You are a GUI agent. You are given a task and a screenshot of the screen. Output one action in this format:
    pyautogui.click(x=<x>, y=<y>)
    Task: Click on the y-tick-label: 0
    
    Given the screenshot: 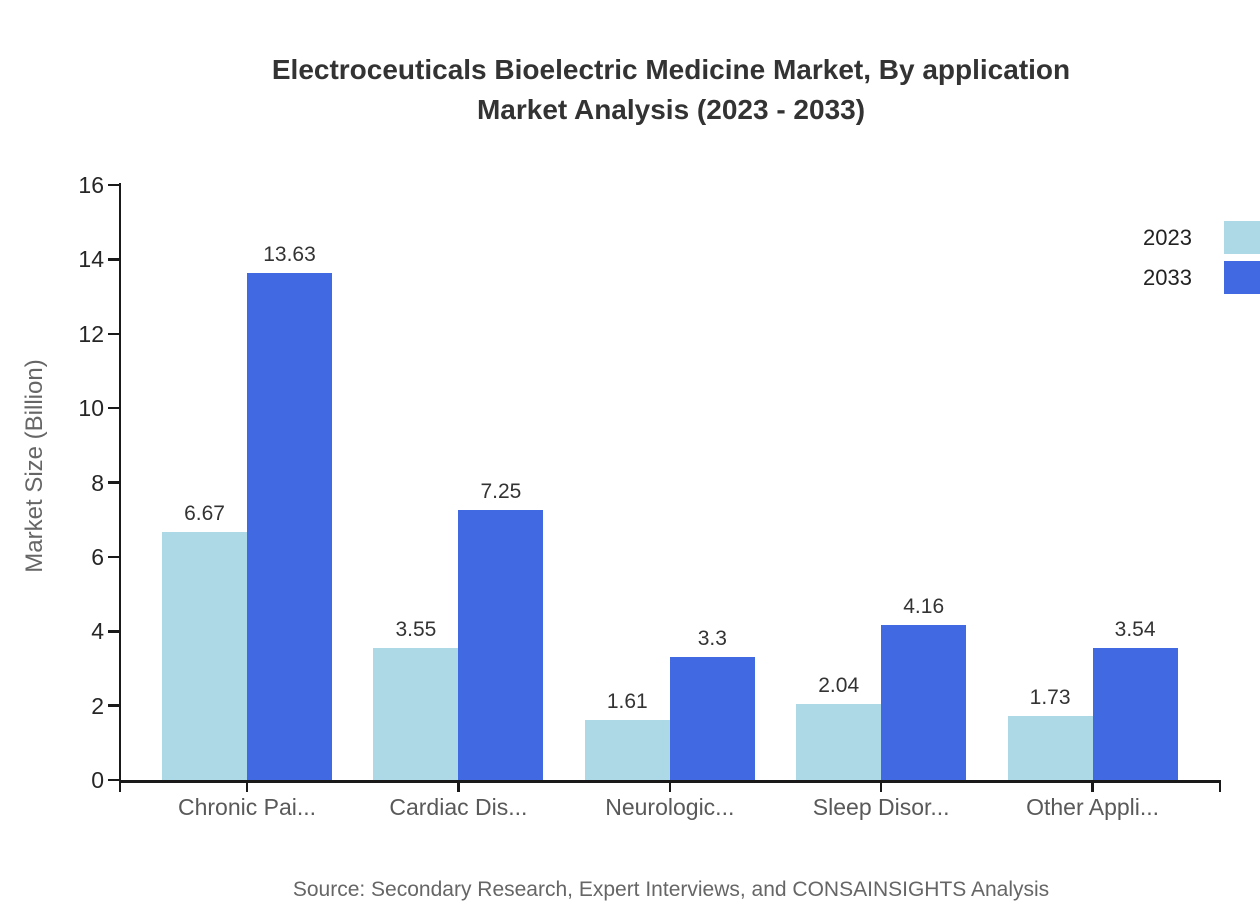 What is the action you would take?
    pyautogui.click(x=97, y=780)
    